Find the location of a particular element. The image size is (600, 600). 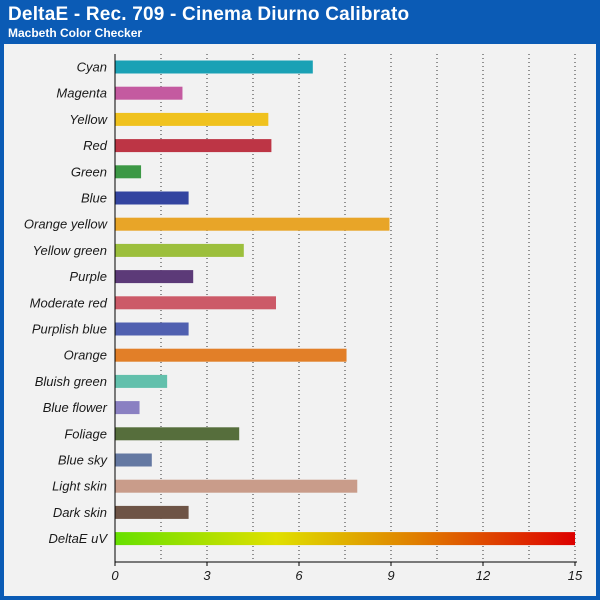

category-label: Purplish blue is located at coordinates (69, 329).